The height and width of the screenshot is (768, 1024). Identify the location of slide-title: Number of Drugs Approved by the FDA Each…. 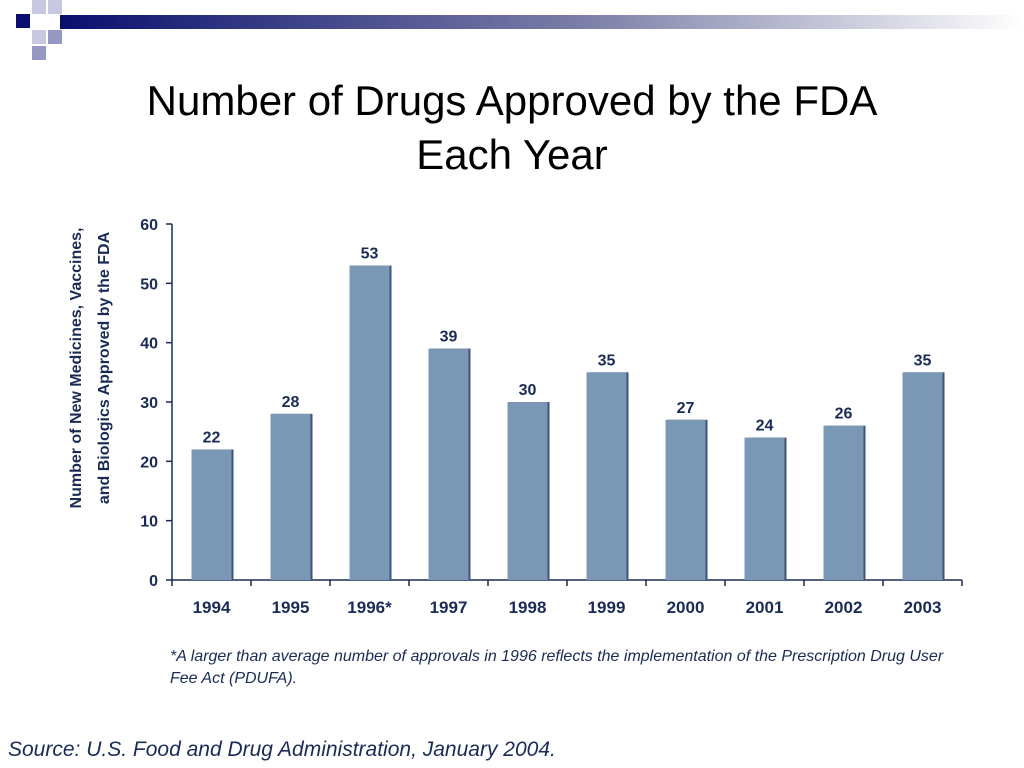
(512, 128).